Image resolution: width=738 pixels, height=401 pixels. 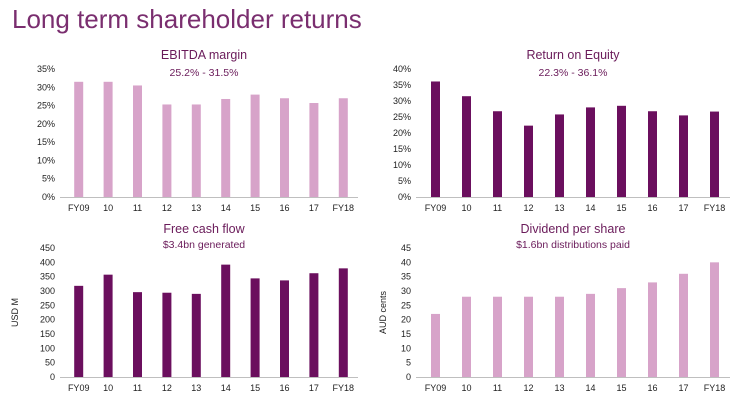 I want to click on chart-subtitle: 22.3% - 36.1%, so click(x=573, y=73).